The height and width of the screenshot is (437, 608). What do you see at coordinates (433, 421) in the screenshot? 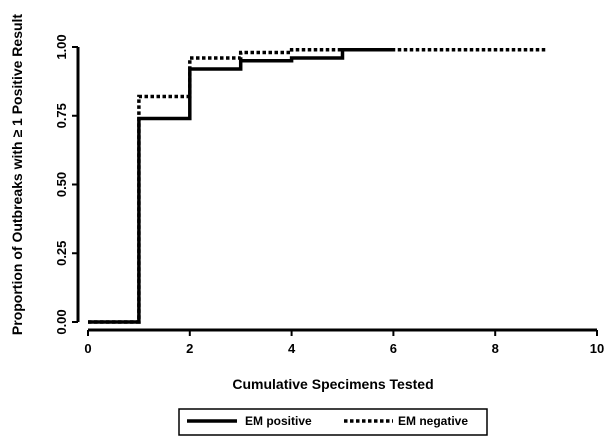
I see `legend-label-em-negative: EM negative` at bounding box center [433, 421].